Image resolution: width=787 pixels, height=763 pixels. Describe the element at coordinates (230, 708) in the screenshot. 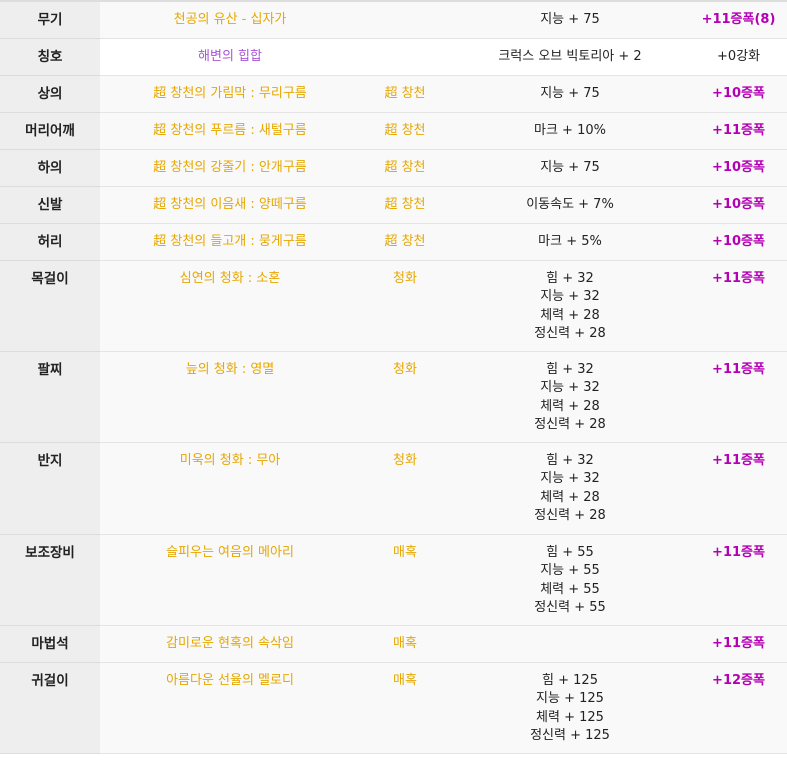

I see `item-name: 아름다운 선율의 멜로디` at that location.